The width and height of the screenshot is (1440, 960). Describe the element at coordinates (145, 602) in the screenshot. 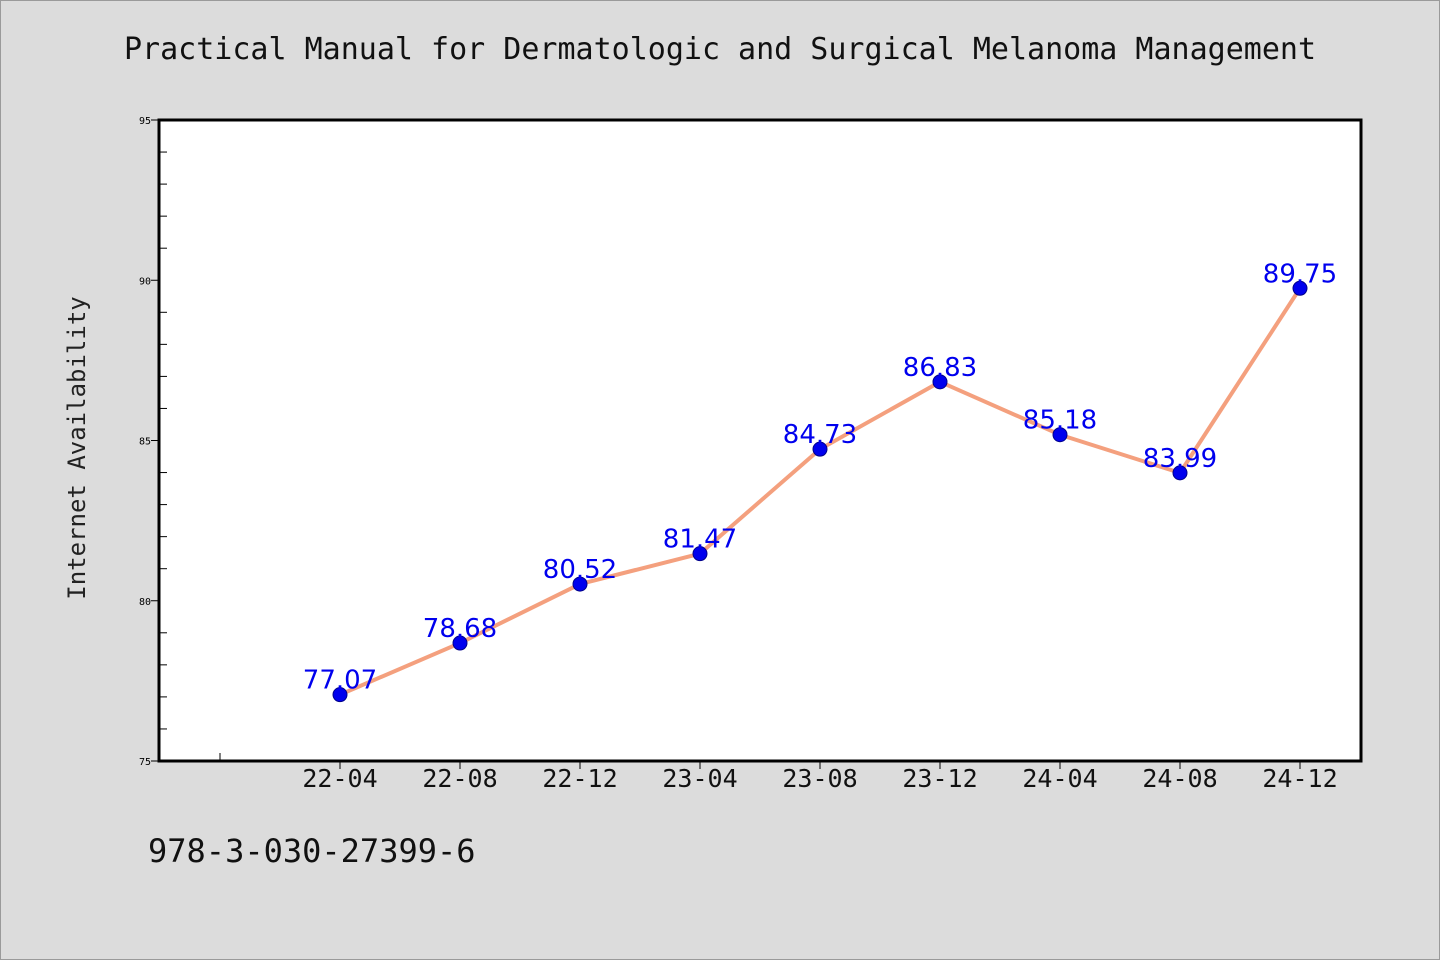

I see `y-tick-label: 80` at that location.